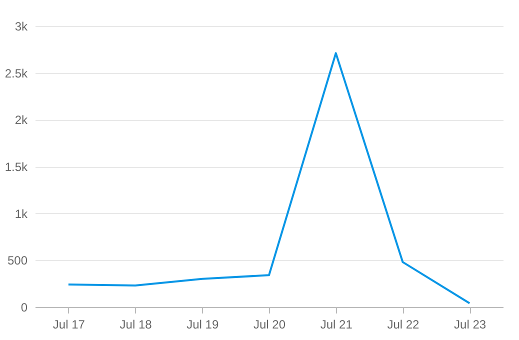  Describe the element at coordinates (21, 27) in the screenshot. I see `y-tick-label: 3k` at that location.